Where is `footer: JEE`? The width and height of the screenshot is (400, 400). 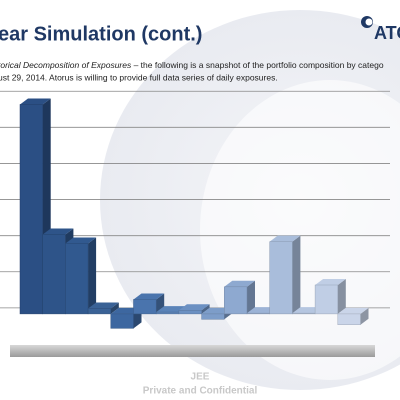
footer: JEE is located at coordinates (200, 377).